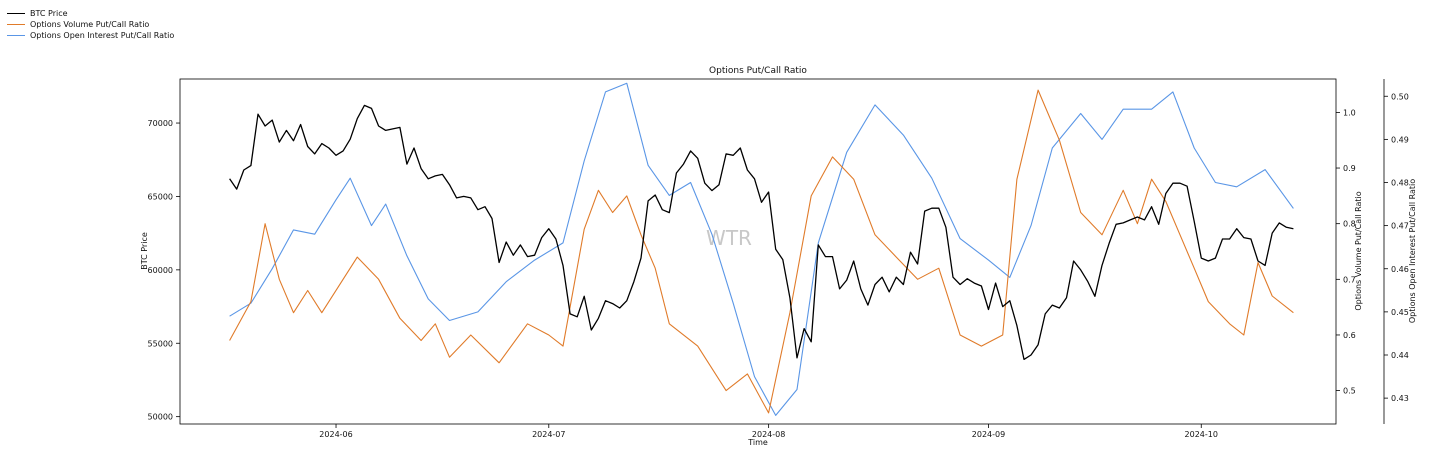  I want to click on y-tick-label-right2: 0.49, so click(1400, 139).